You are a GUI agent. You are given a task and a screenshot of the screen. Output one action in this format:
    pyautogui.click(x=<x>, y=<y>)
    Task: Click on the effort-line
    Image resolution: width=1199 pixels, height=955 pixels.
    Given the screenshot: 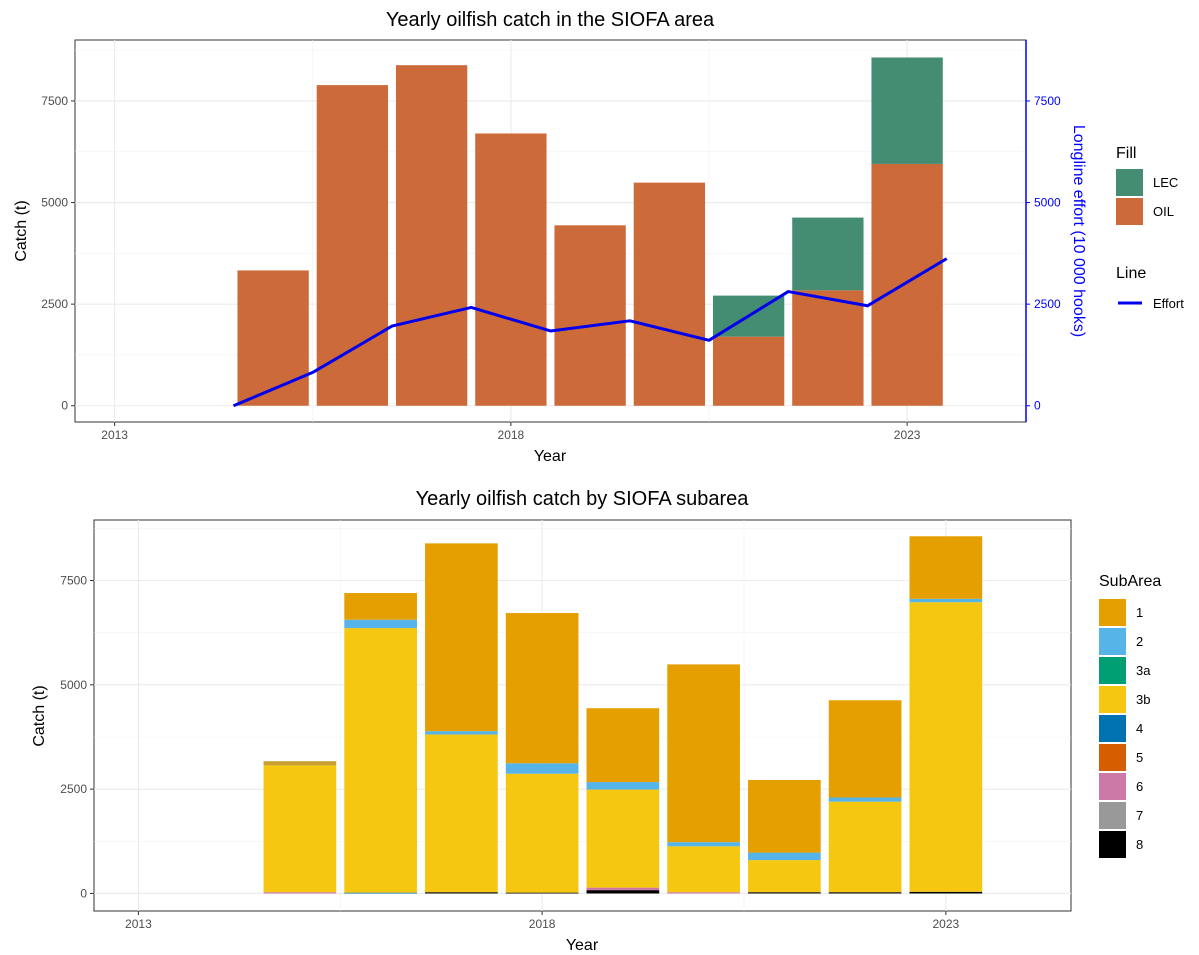 What is the action you would take?
    pyautogui.click(x=590, y=332)
    